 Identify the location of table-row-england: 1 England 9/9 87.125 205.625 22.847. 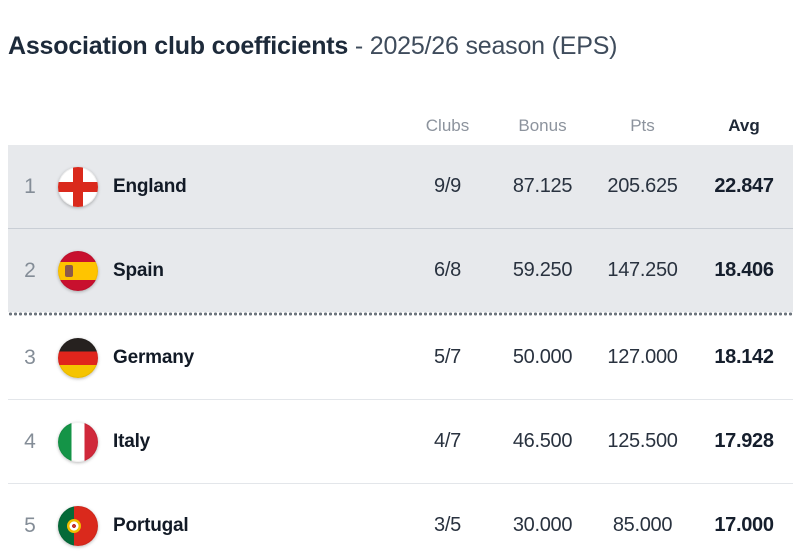
(400, 186).